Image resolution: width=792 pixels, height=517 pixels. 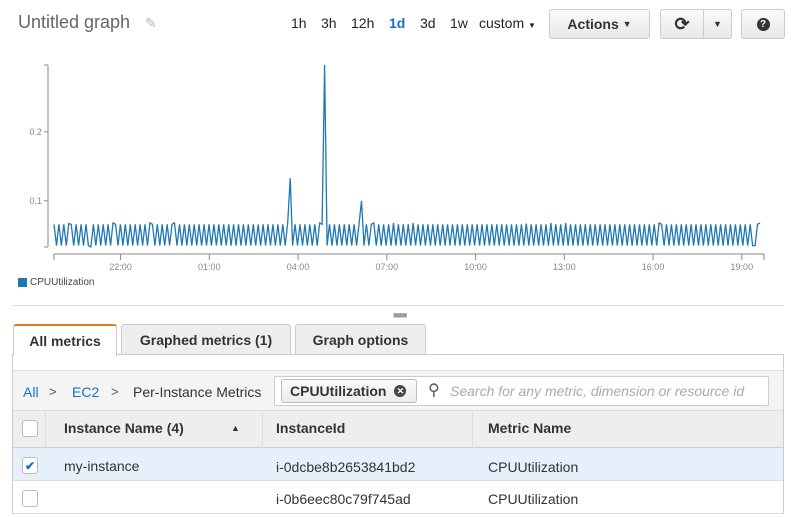 I want to click on select-all-checkbox, so click(x=30, y=428).